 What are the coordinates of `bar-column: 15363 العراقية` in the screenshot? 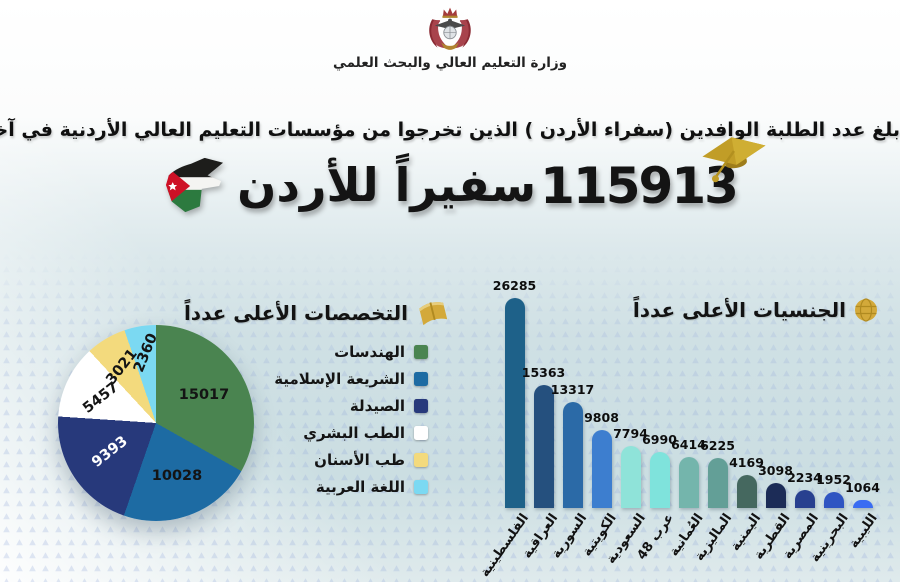 It's located at (542, 414).